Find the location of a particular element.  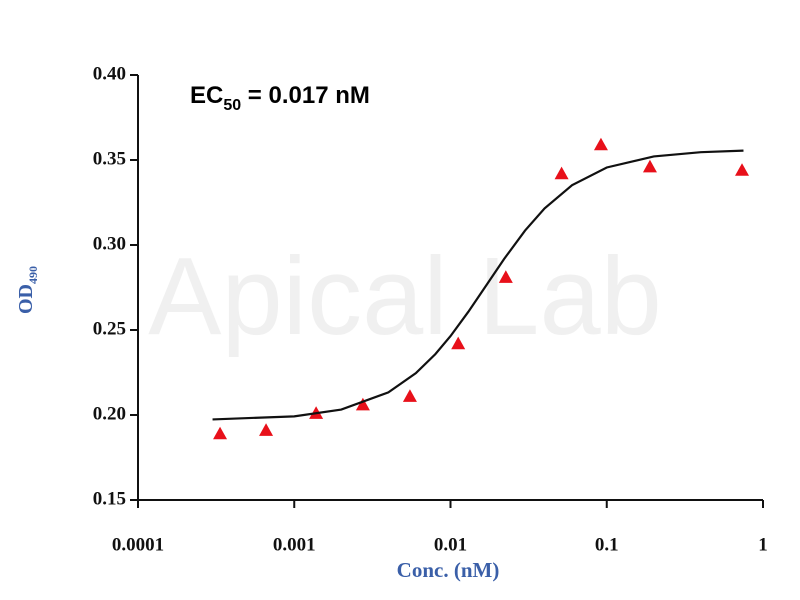

annotation-text: EC is located at coordinates (206, 95).